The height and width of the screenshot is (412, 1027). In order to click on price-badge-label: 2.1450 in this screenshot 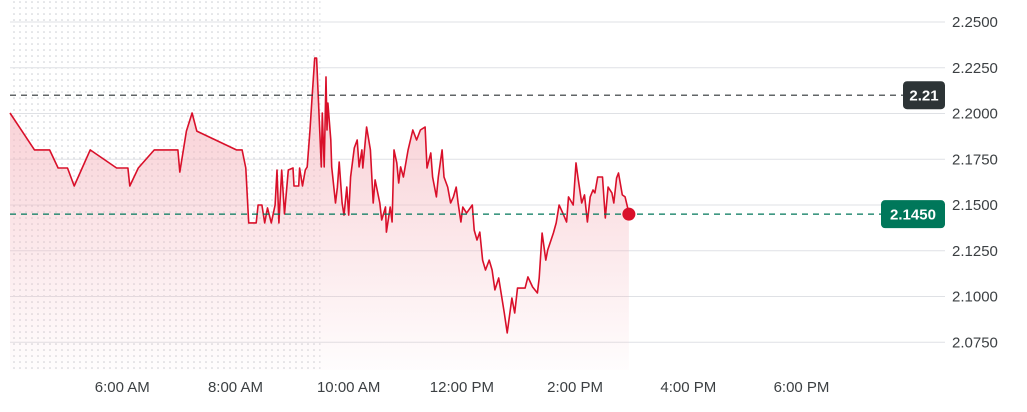, I will do `click(913, 215)`.